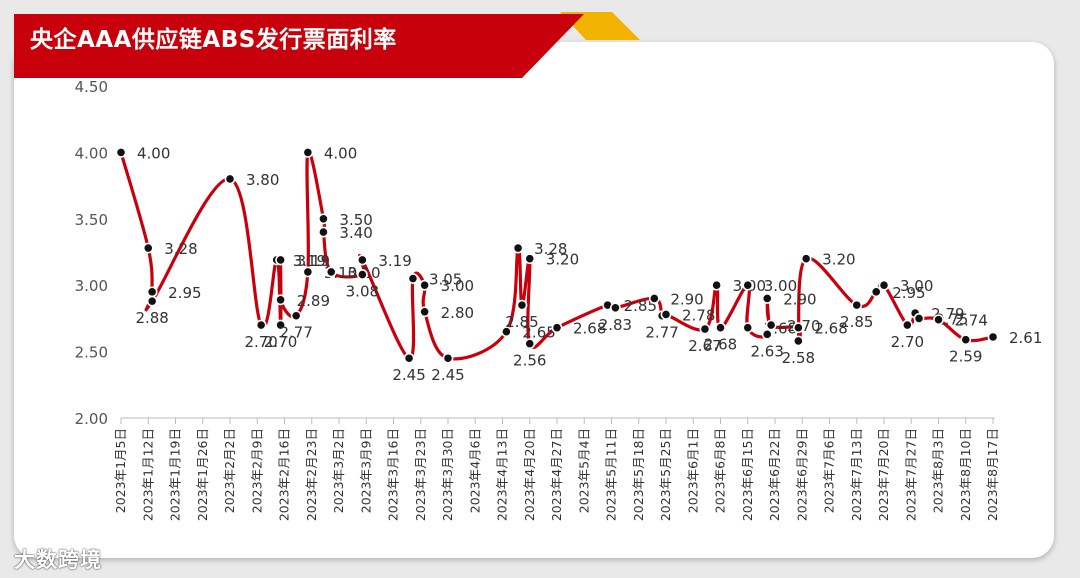 The width and height of the screenshot is (1080, 578). I want to click on data-label: 2.90, so click(799, 299).